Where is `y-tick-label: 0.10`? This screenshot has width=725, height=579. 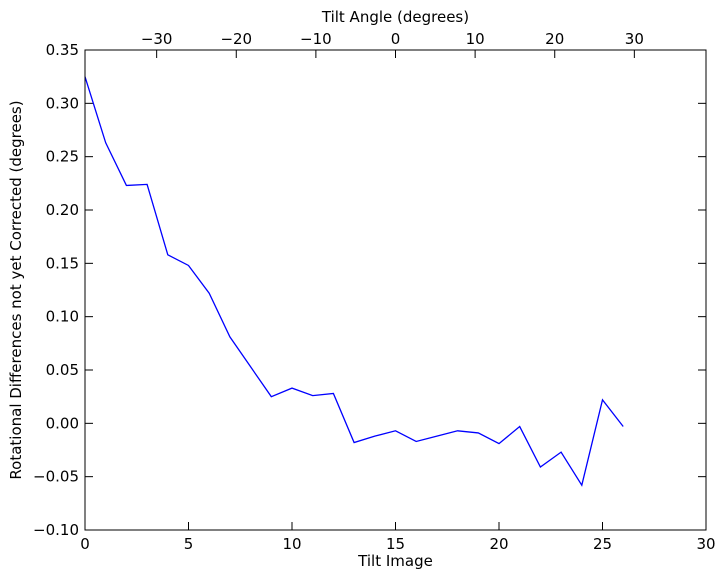 y-tick-label: 0.10 is located at coordinates (62, 317).